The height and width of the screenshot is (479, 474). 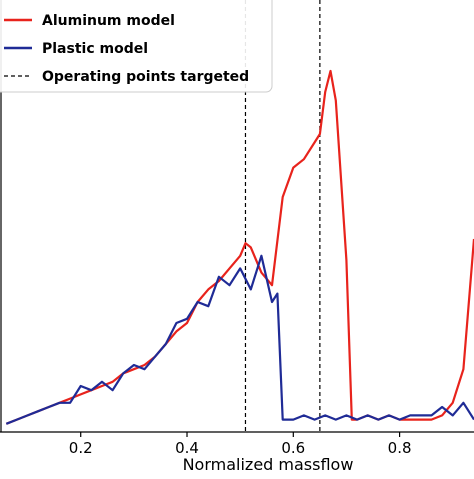 What do you see at coordinates (268, 464) in the screenshot?
I see `x-axis-label: Normalized massflow` at bounding box center [268, 464].